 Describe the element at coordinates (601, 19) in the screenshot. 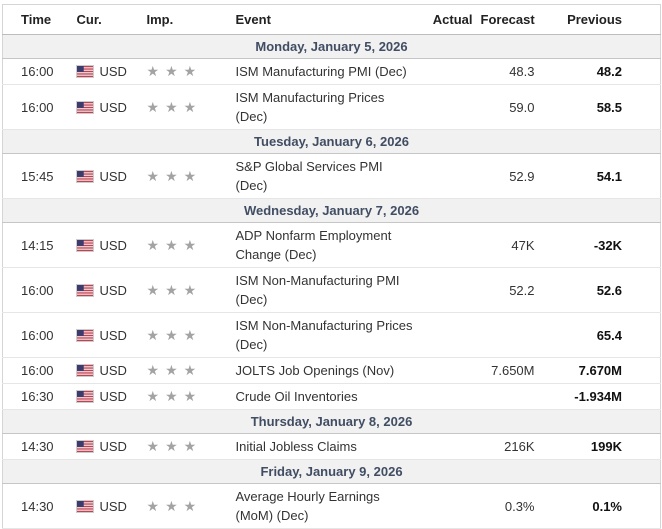

I see `column-header-previous: Previous` at that location.